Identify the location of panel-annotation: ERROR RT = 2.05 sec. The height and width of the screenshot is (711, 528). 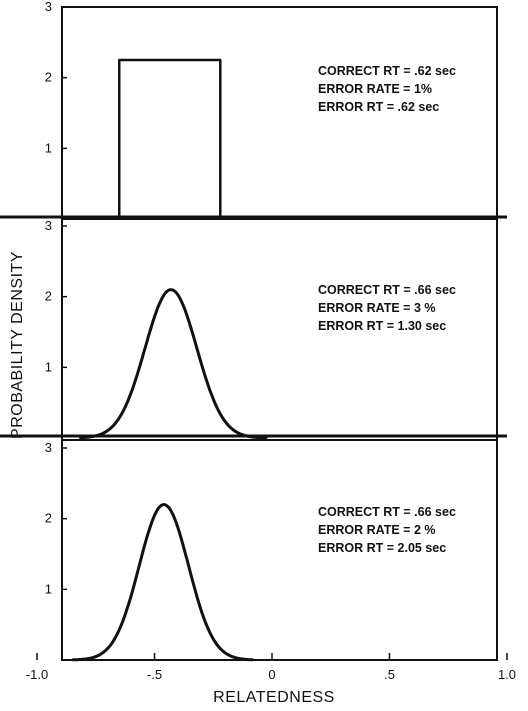
(382, 548).